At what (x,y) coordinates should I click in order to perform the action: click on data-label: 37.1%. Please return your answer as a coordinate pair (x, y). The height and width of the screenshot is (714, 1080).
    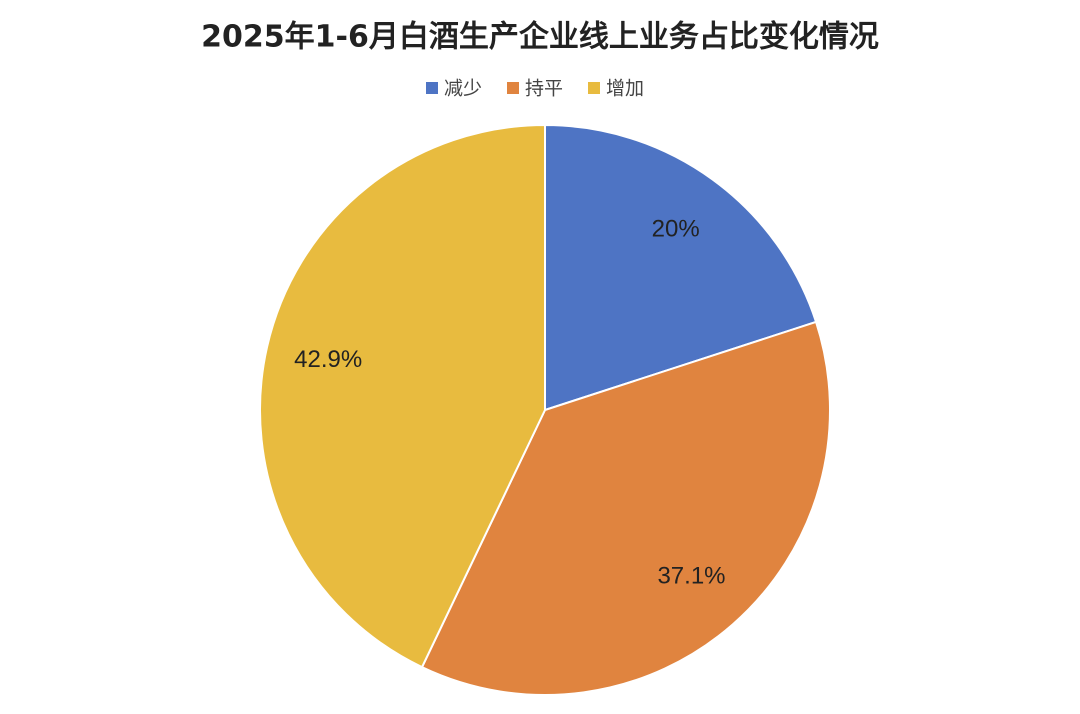
    Looking at the image, I should click on (691, 576).